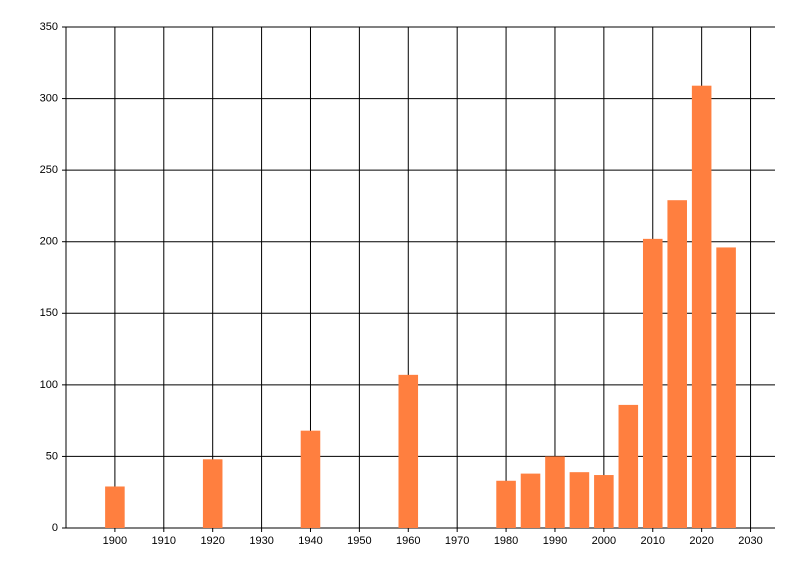  I want to click on x-tick-label: 2000, so click(604, 541).